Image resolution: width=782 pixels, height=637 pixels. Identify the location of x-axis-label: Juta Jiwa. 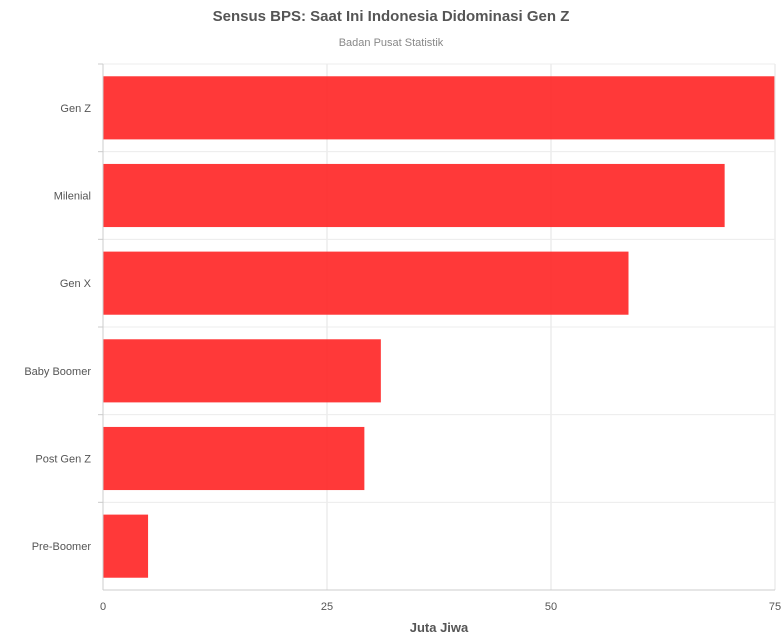
(439, 627).